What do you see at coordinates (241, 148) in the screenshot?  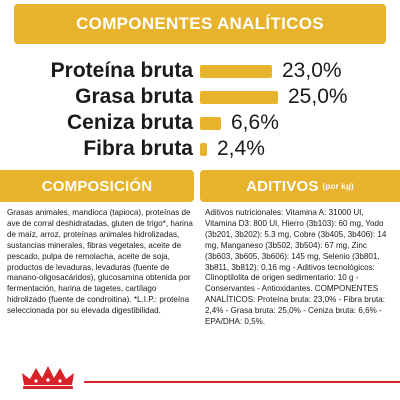 I see `analysis-value-fibre: 2,4%` at bounding box center [241, 148].